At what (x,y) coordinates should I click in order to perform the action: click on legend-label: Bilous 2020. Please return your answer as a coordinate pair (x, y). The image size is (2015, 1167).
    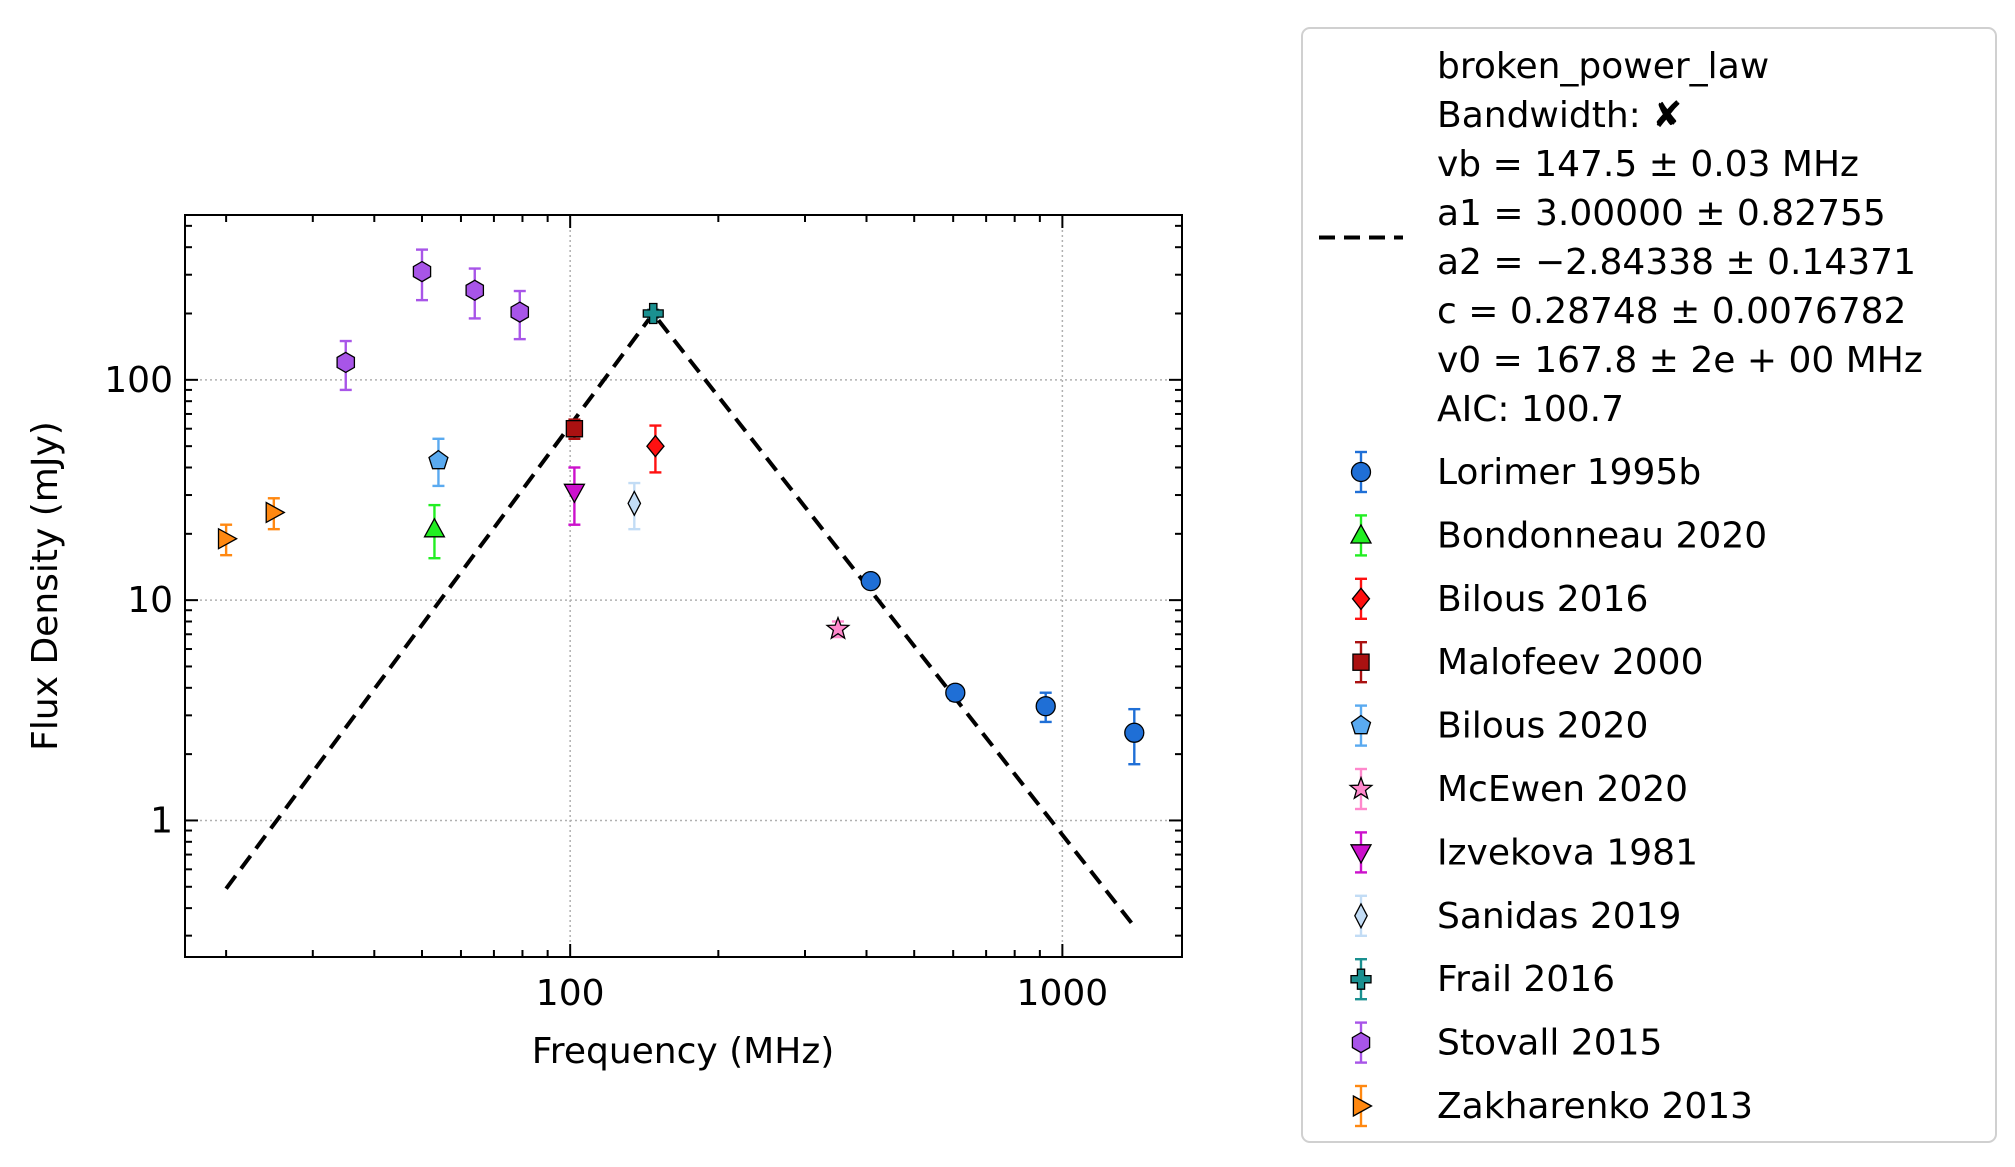
    Looking at the image, I should click on (1542, 726).